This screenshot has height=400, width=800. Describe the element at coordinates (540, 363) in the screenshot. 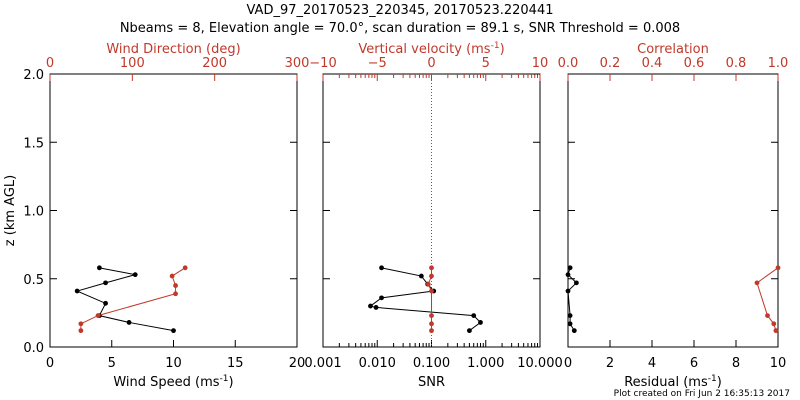

I see `bottom-tick-label: 10.000` at that location.